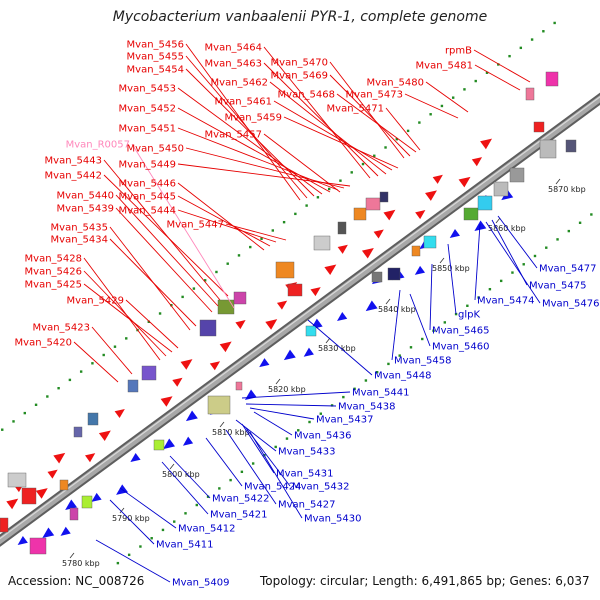 The width and height of the screenshot is (600, 600). What do you see at coordinates (287, 389) in the screenshot?
I see `tick-label: 5820 kbp` at bounding box center [287, 389].